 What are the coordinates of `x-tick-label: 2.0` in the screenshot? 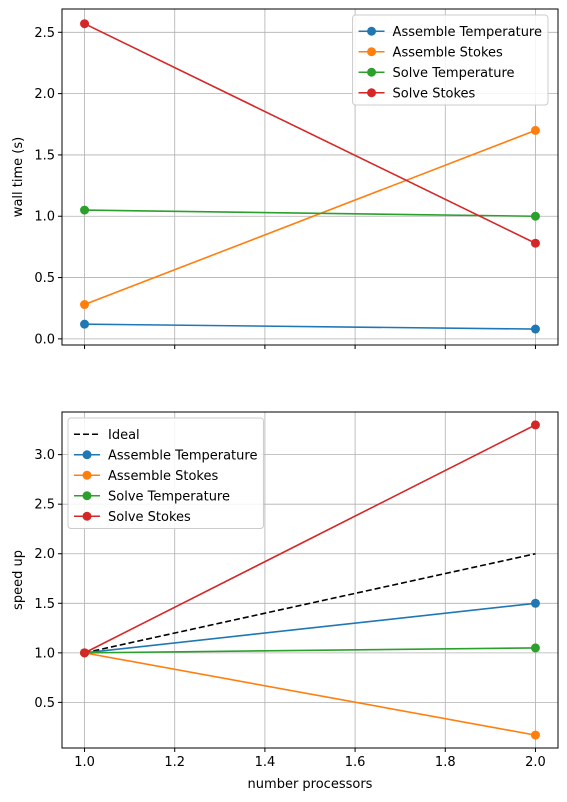 It's located at (535, 762).